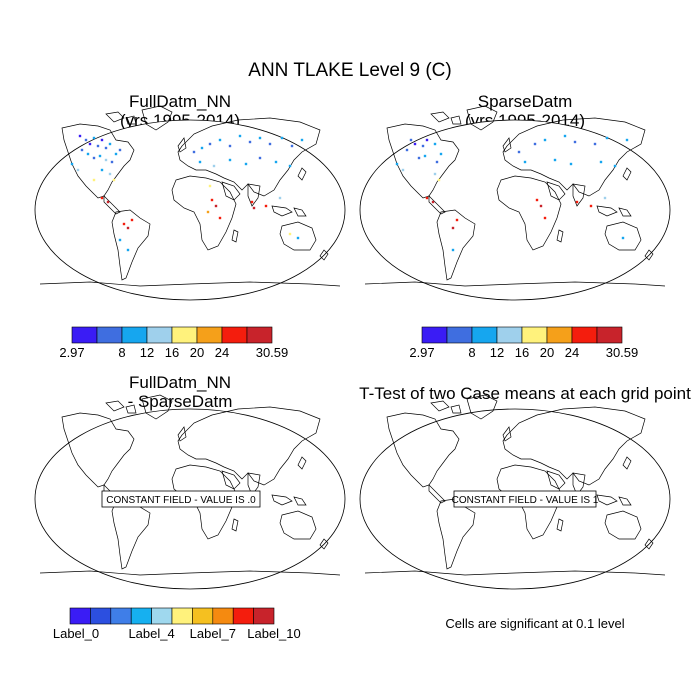 Image resolution: width=700 pixels, height=700 pixels. I want to click on colorbar-tick-label: 30.59, so click(622, 352).